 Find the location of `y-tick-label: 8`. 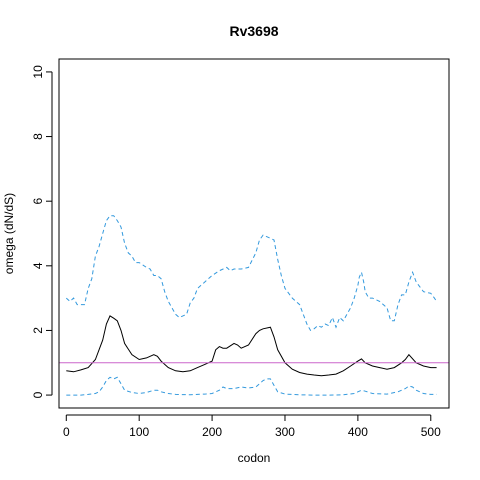

y-tick-label: 8 is located at coordinates (38, 136).